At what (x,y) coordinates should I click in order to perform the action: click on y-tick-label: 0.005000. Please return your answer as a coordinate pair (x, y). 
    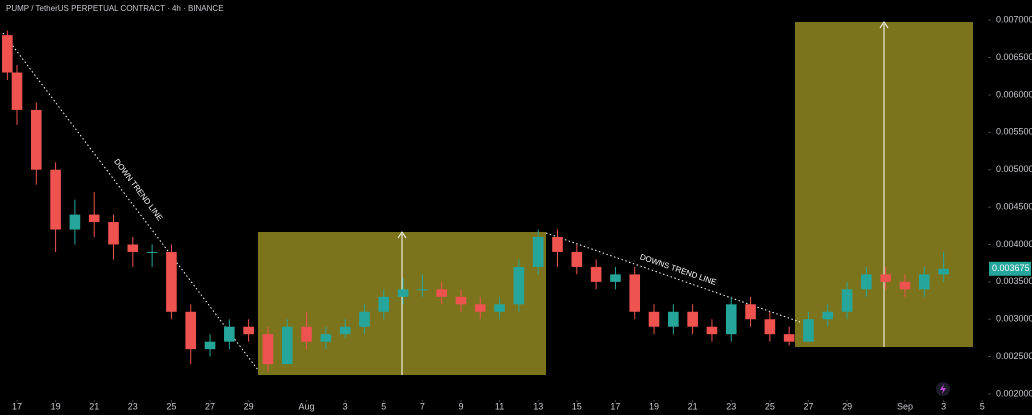
    Looking at the image, I should click on (1014, 169).